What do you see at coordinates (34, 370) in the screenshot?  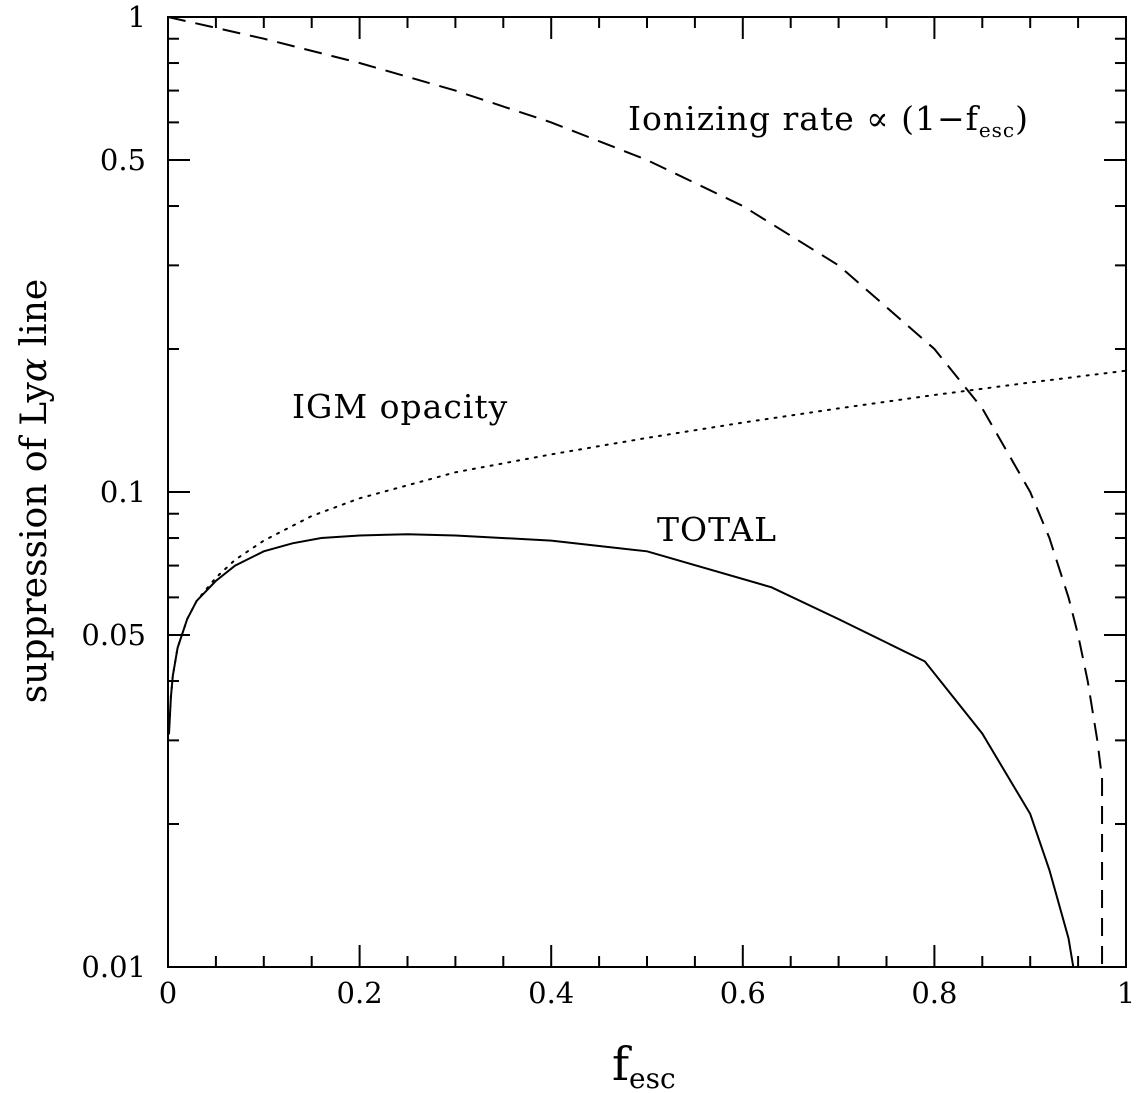 I see `y-axis-label-greek: α` at bounding box center [34, 370].